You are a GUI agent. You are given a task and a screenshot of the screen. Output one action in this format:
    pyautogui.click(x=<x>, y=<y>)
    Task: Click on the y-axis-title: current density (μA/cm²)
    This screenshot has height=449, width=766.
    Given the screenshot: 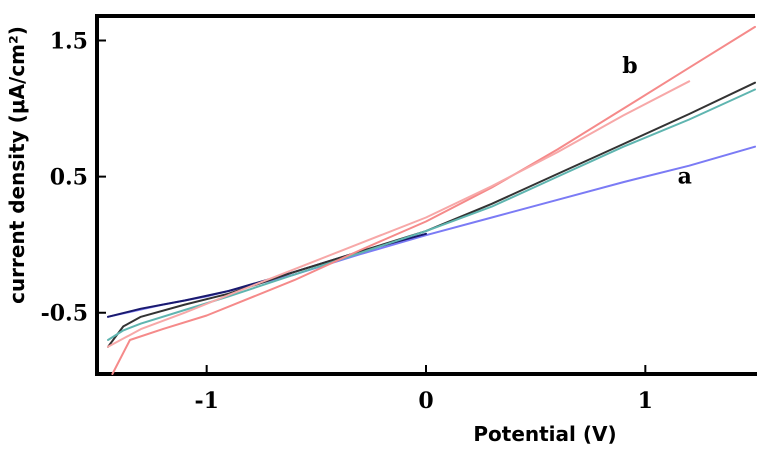 What is the action you would take?
    pyautogui.click(x=17, y=165)
    